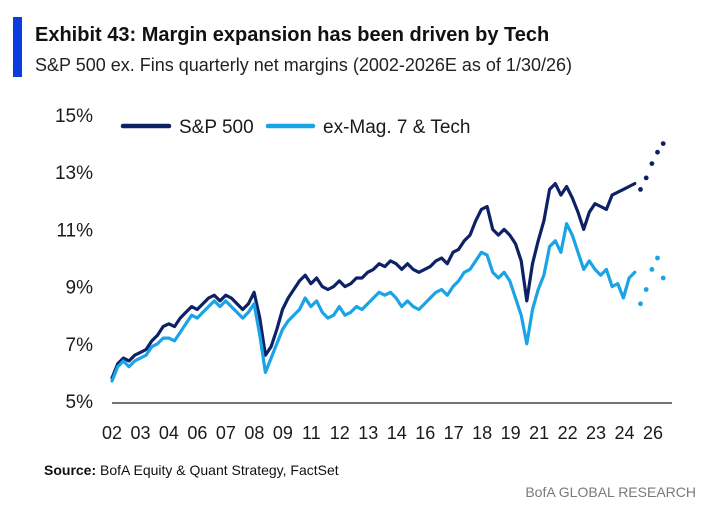  Describe the element at coordinates (140, 433) in the screenshot. I see `x-tick-label: 03` at that location.